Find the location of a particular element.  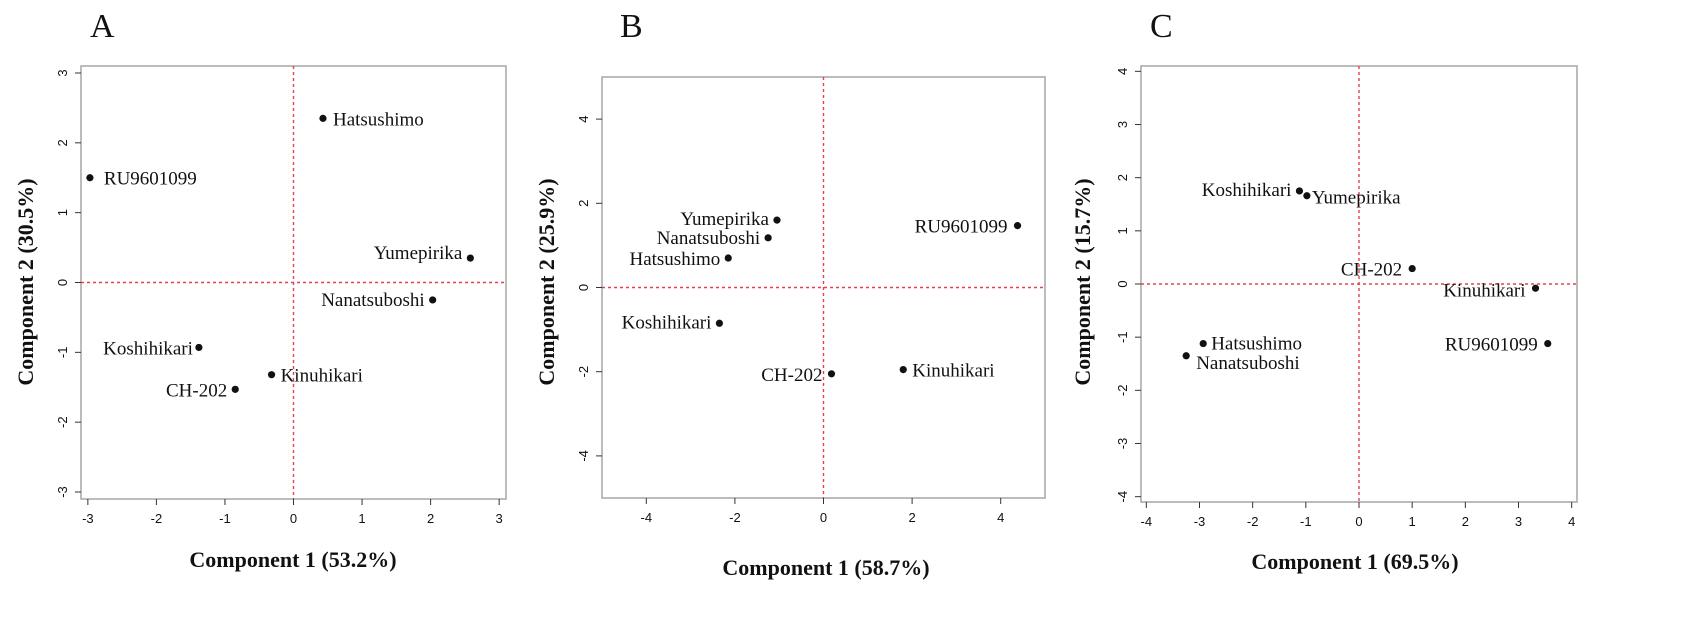

y-axis-title: Component 2 (15.7%) is located at coordinates (1082, 281).